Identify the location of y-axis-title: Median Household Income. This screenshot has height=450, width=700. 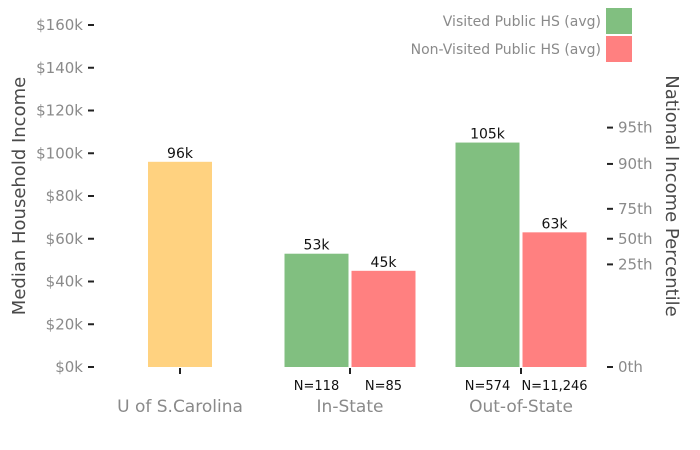
(19, 196).